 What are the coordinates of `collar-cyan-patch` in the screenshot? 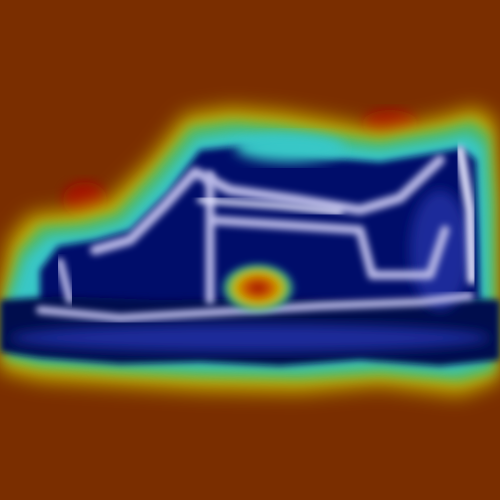 It's located at (290, 148).